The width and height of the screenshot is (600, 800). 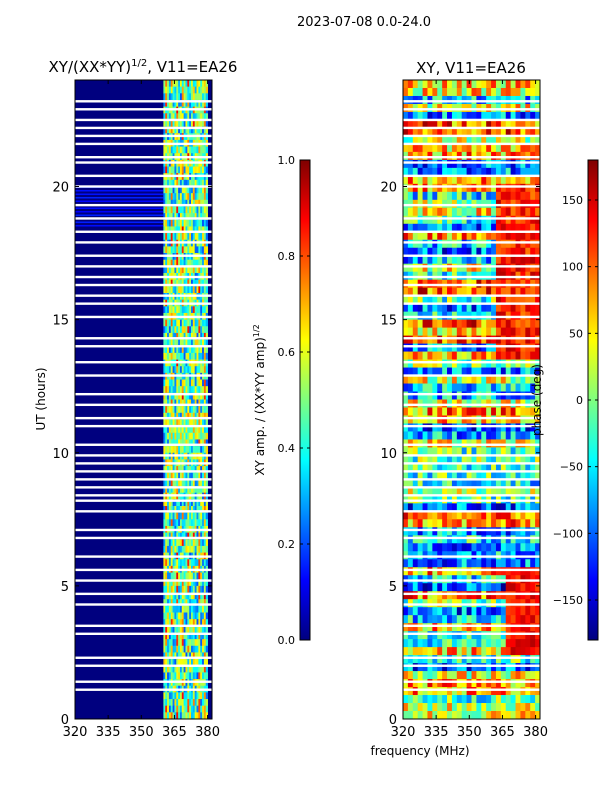 I want to click on phase-flag-gap, so click(x=471, y=128).